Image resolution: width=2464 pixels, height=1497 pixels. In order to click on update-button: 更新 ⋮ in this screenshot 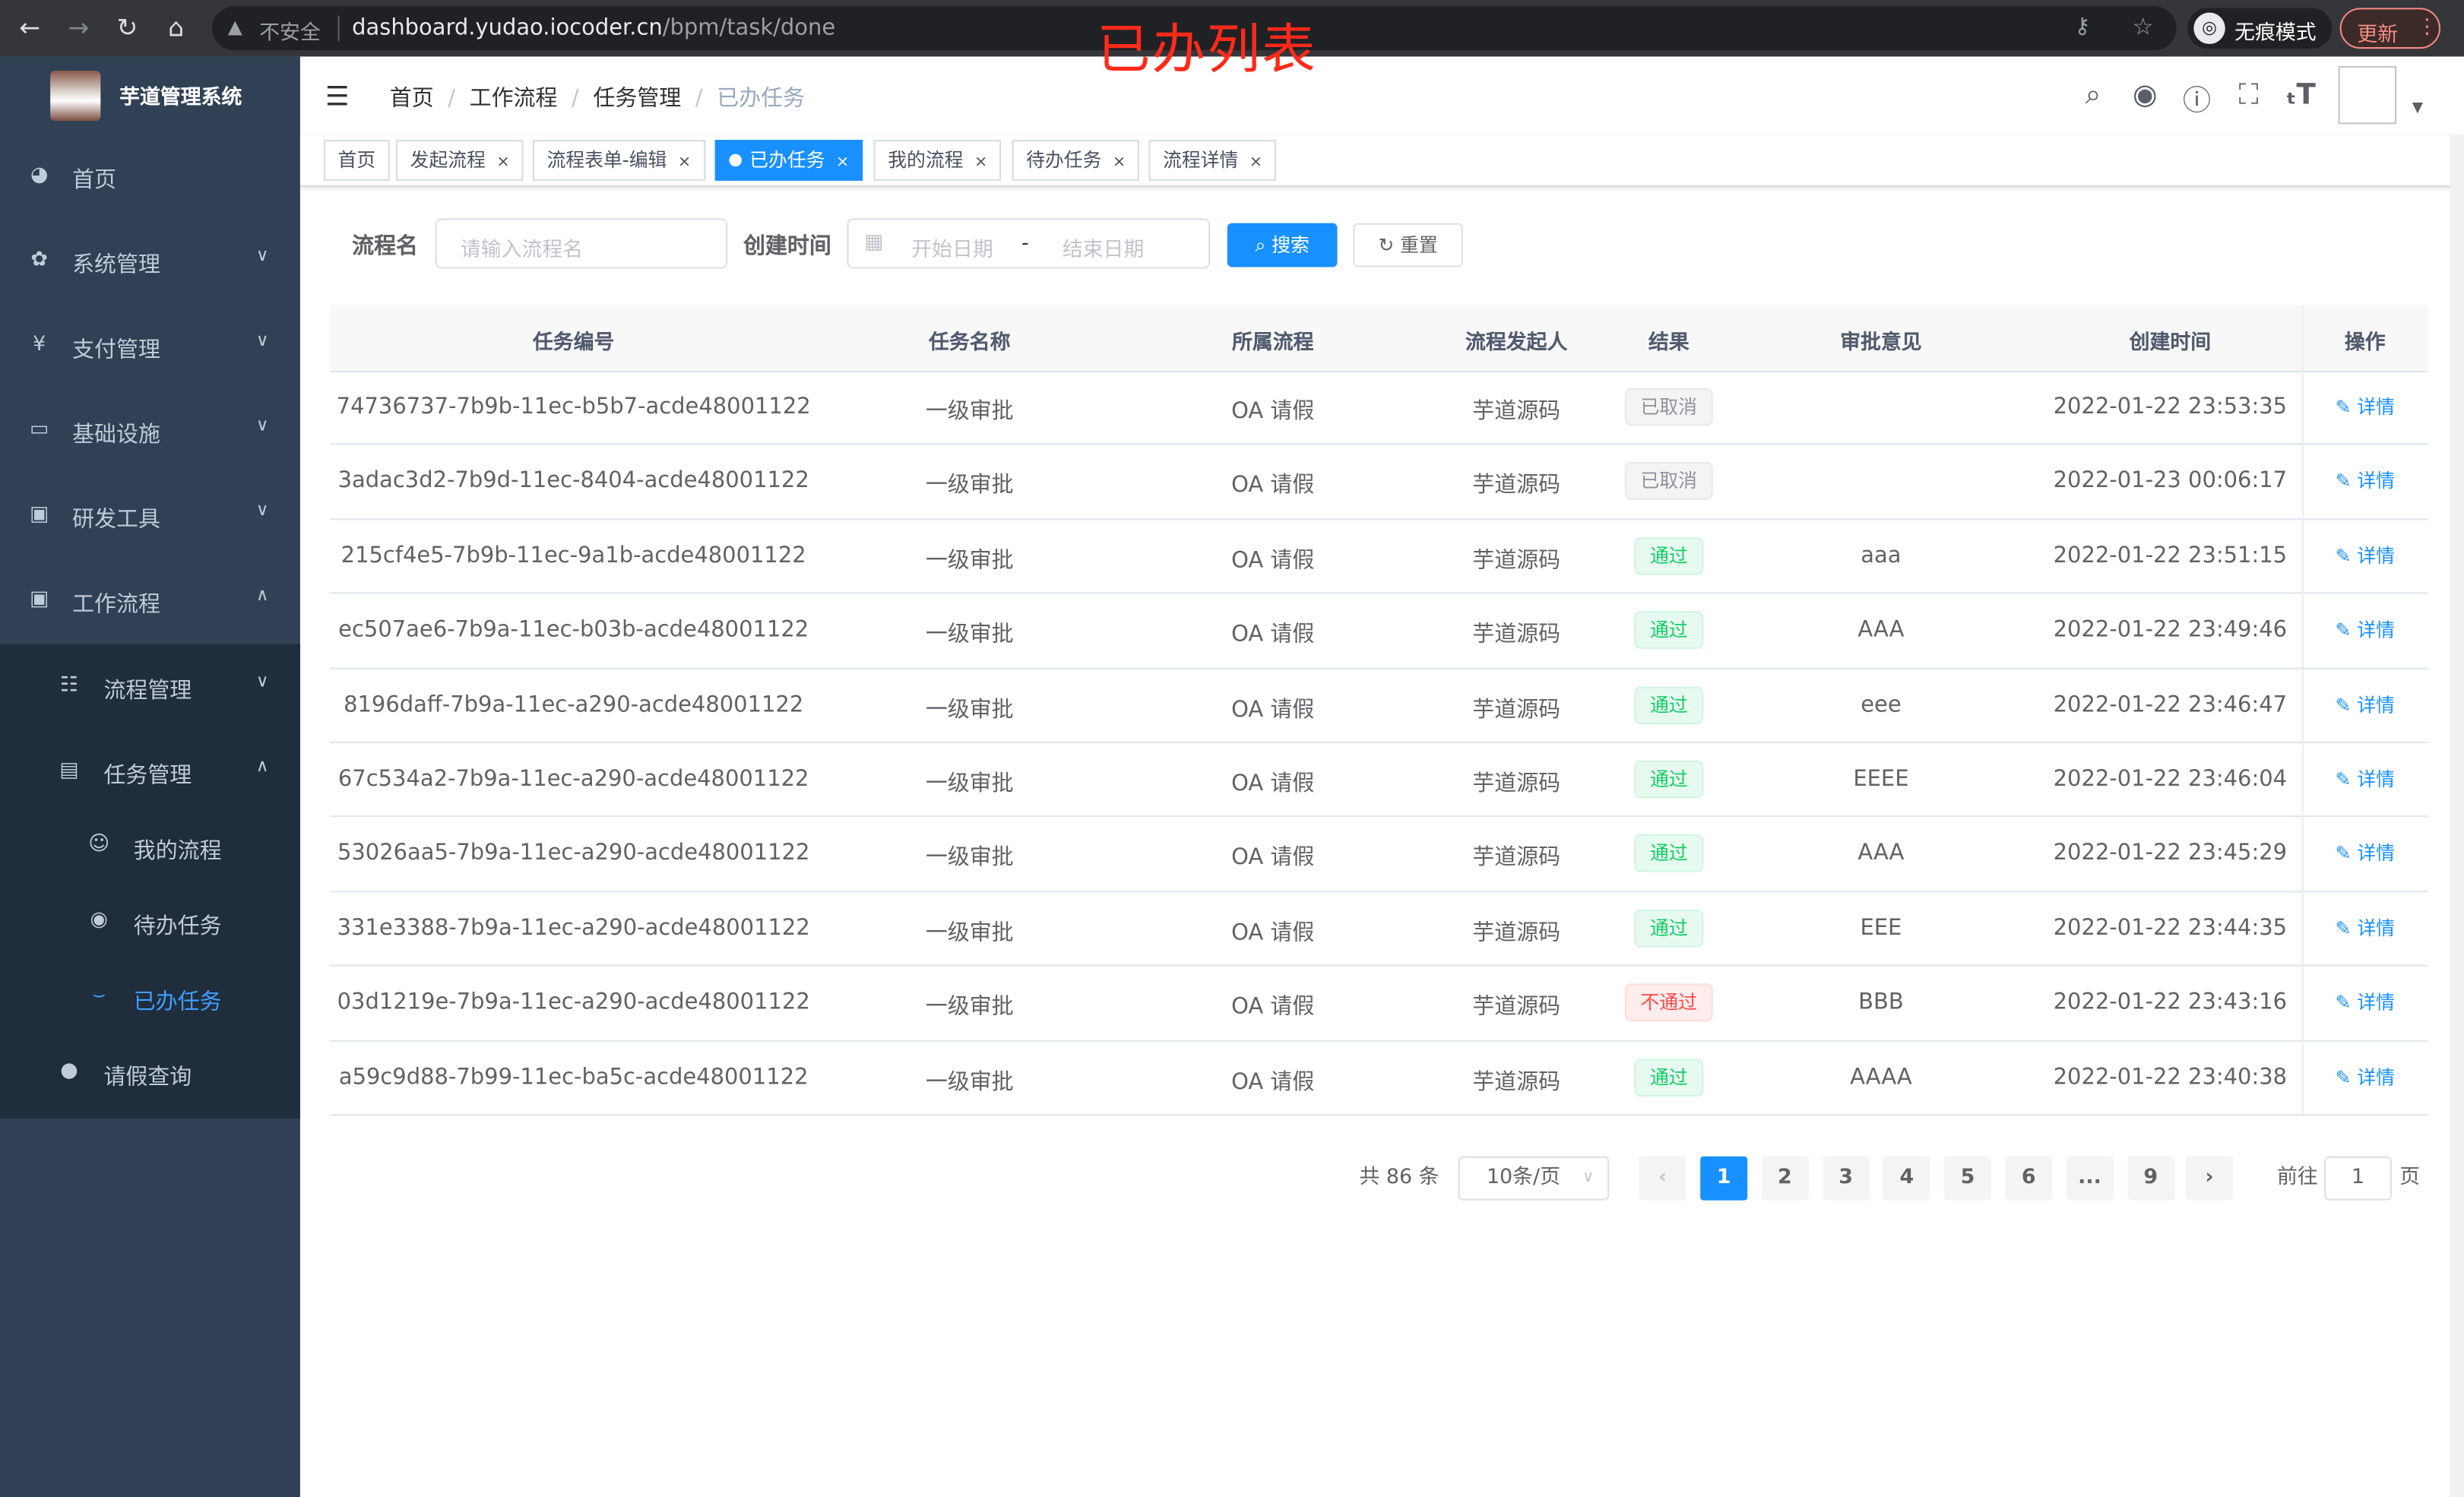, I will do `click(2389, 28)`.